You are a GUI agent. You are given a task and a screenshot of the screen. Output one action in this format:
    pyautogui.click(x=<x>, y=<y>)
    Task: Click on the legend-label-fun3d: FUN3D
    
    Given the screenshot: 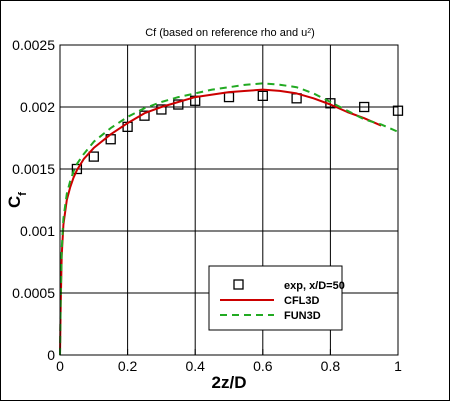 What is the action you would take?
    pyautogui.click(x=302, y=316)
    